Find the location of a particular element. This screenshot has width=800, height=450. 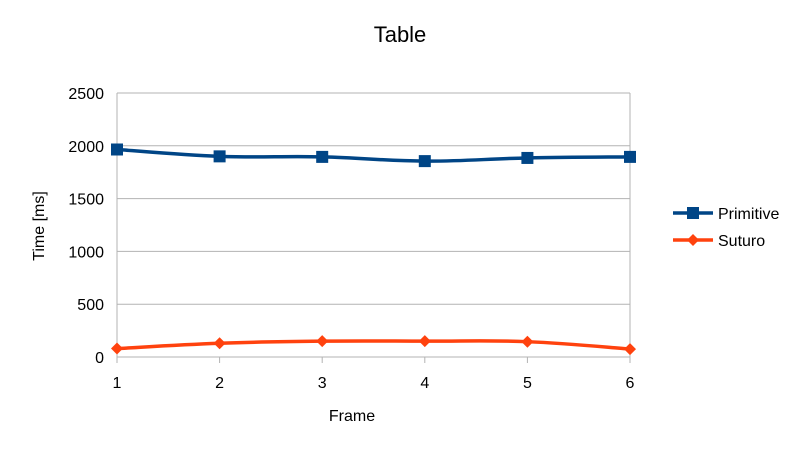

legend-label-primitive: Primitive is located at coordinates (748, 214).